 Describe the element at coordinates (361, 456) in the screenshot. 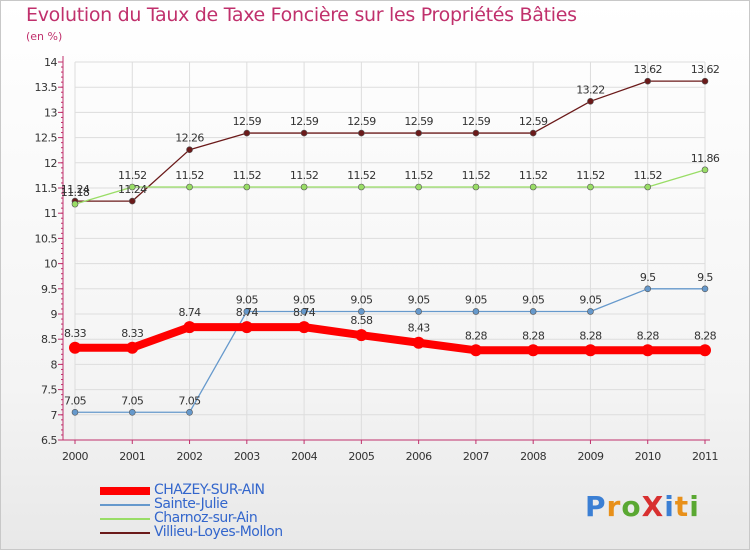

I see `x-tick-label: 2005` at that location.